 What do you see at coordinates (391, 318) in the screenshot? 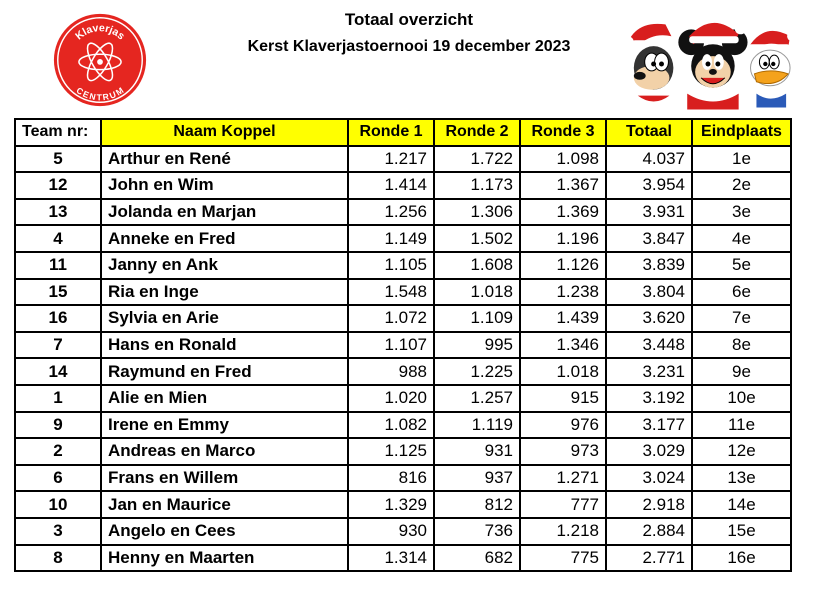
I see `round-1-score: 1.072` at bounding box center [391, 318].